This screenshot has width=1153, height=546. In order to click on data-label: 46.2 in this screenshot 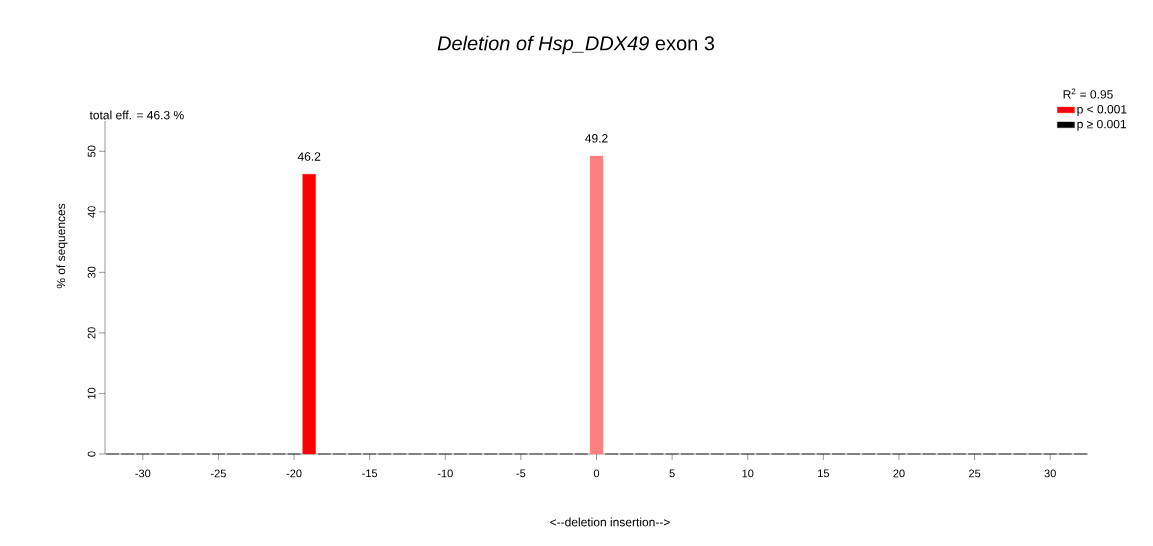, I will do `click(309, 156)`.